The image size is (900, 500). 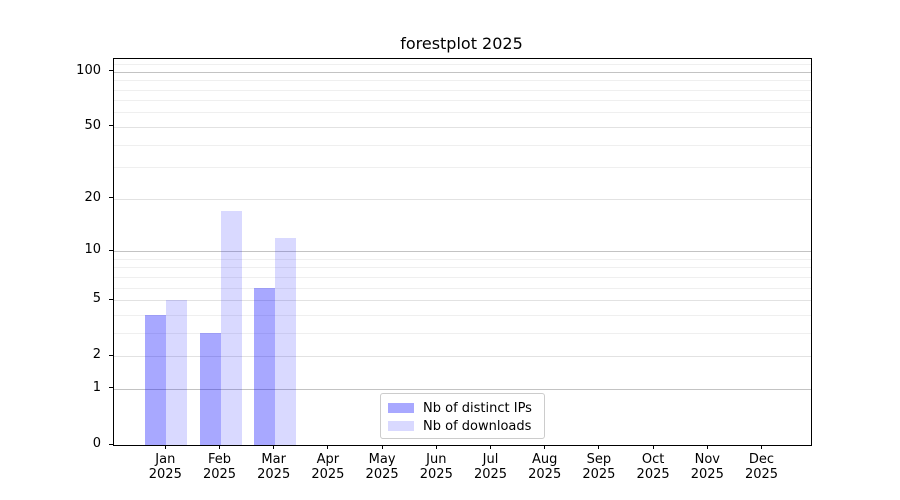 I want to click on bar-feb-distinct-ips, so click(x=210, y=388).